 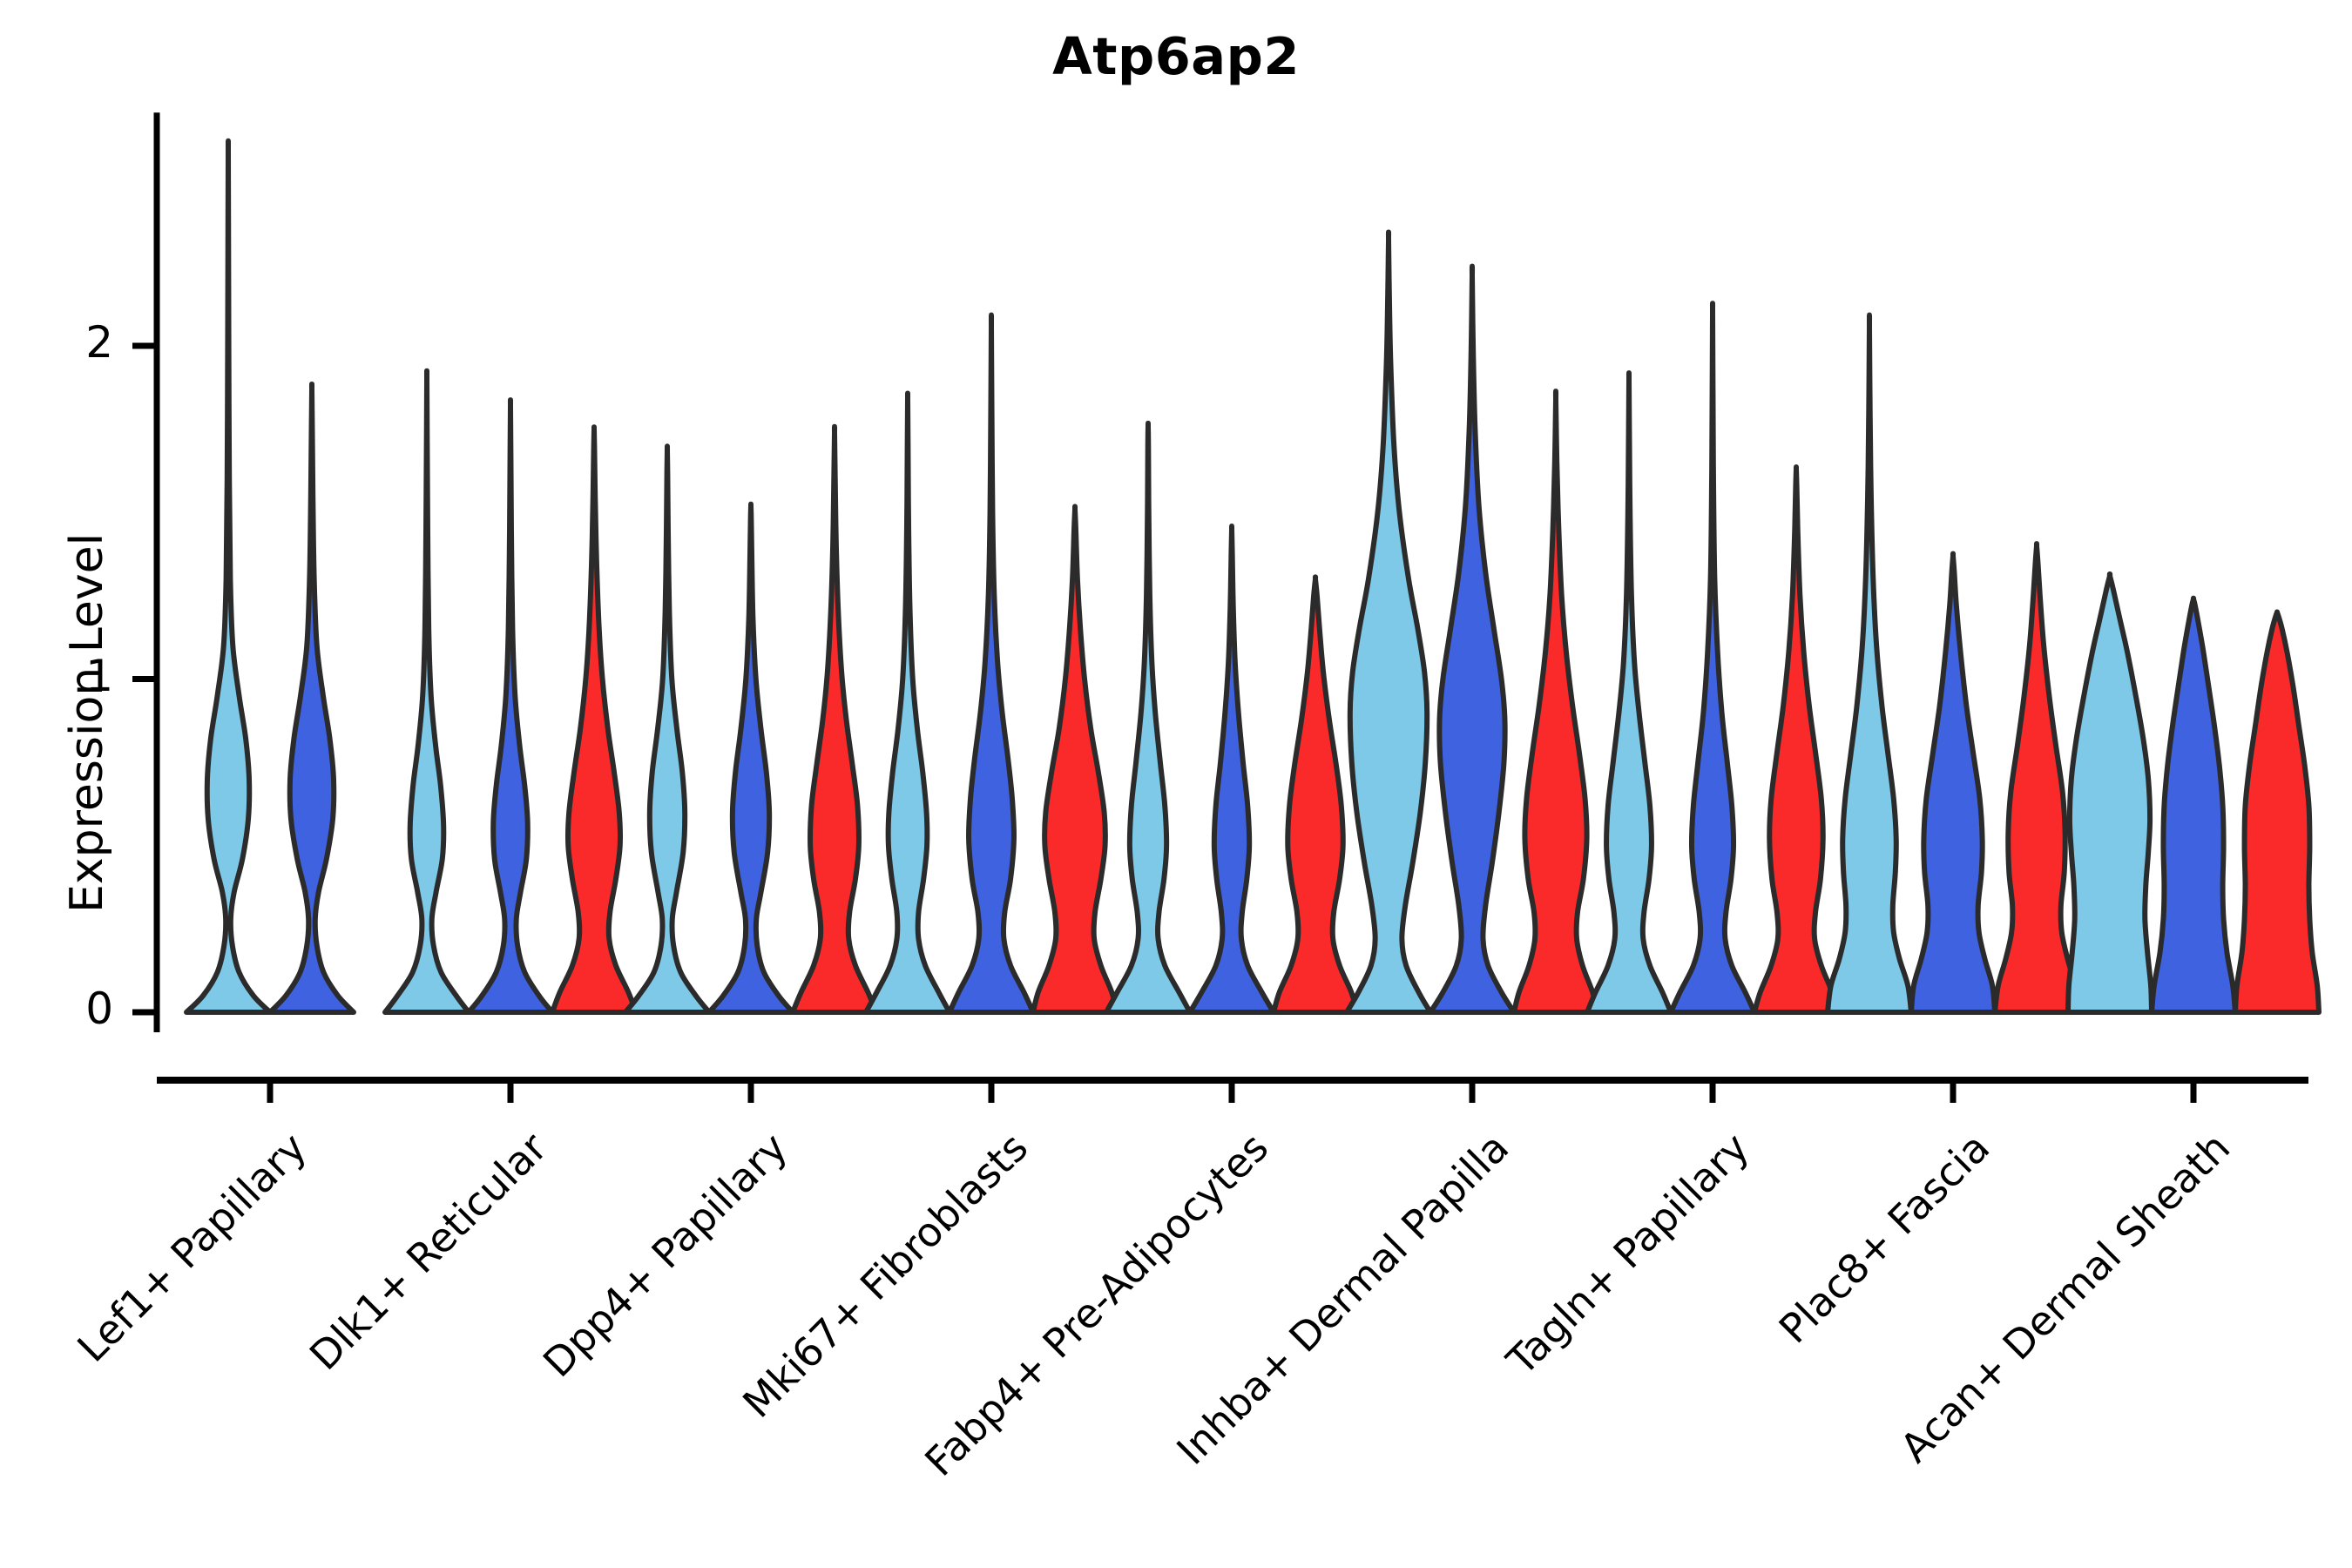 What do you see at coordinates (1176, 56) in the screenshot?
I see `chart-title: Atp6ap2` at bounding box center [1176, 56].